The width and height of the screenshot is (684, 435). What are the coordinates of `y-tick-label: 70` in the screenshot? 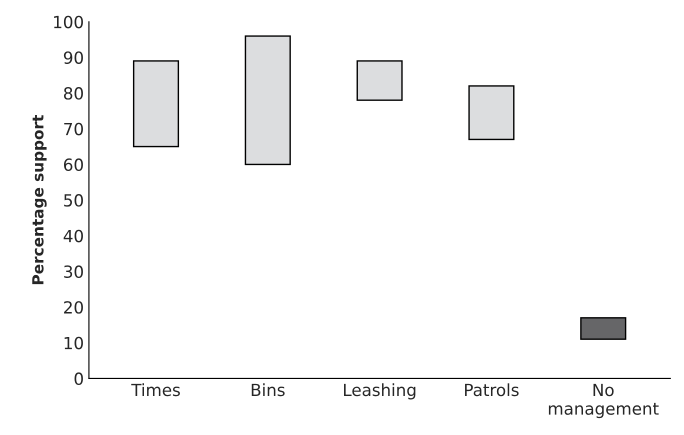 It's located at (73, 129).